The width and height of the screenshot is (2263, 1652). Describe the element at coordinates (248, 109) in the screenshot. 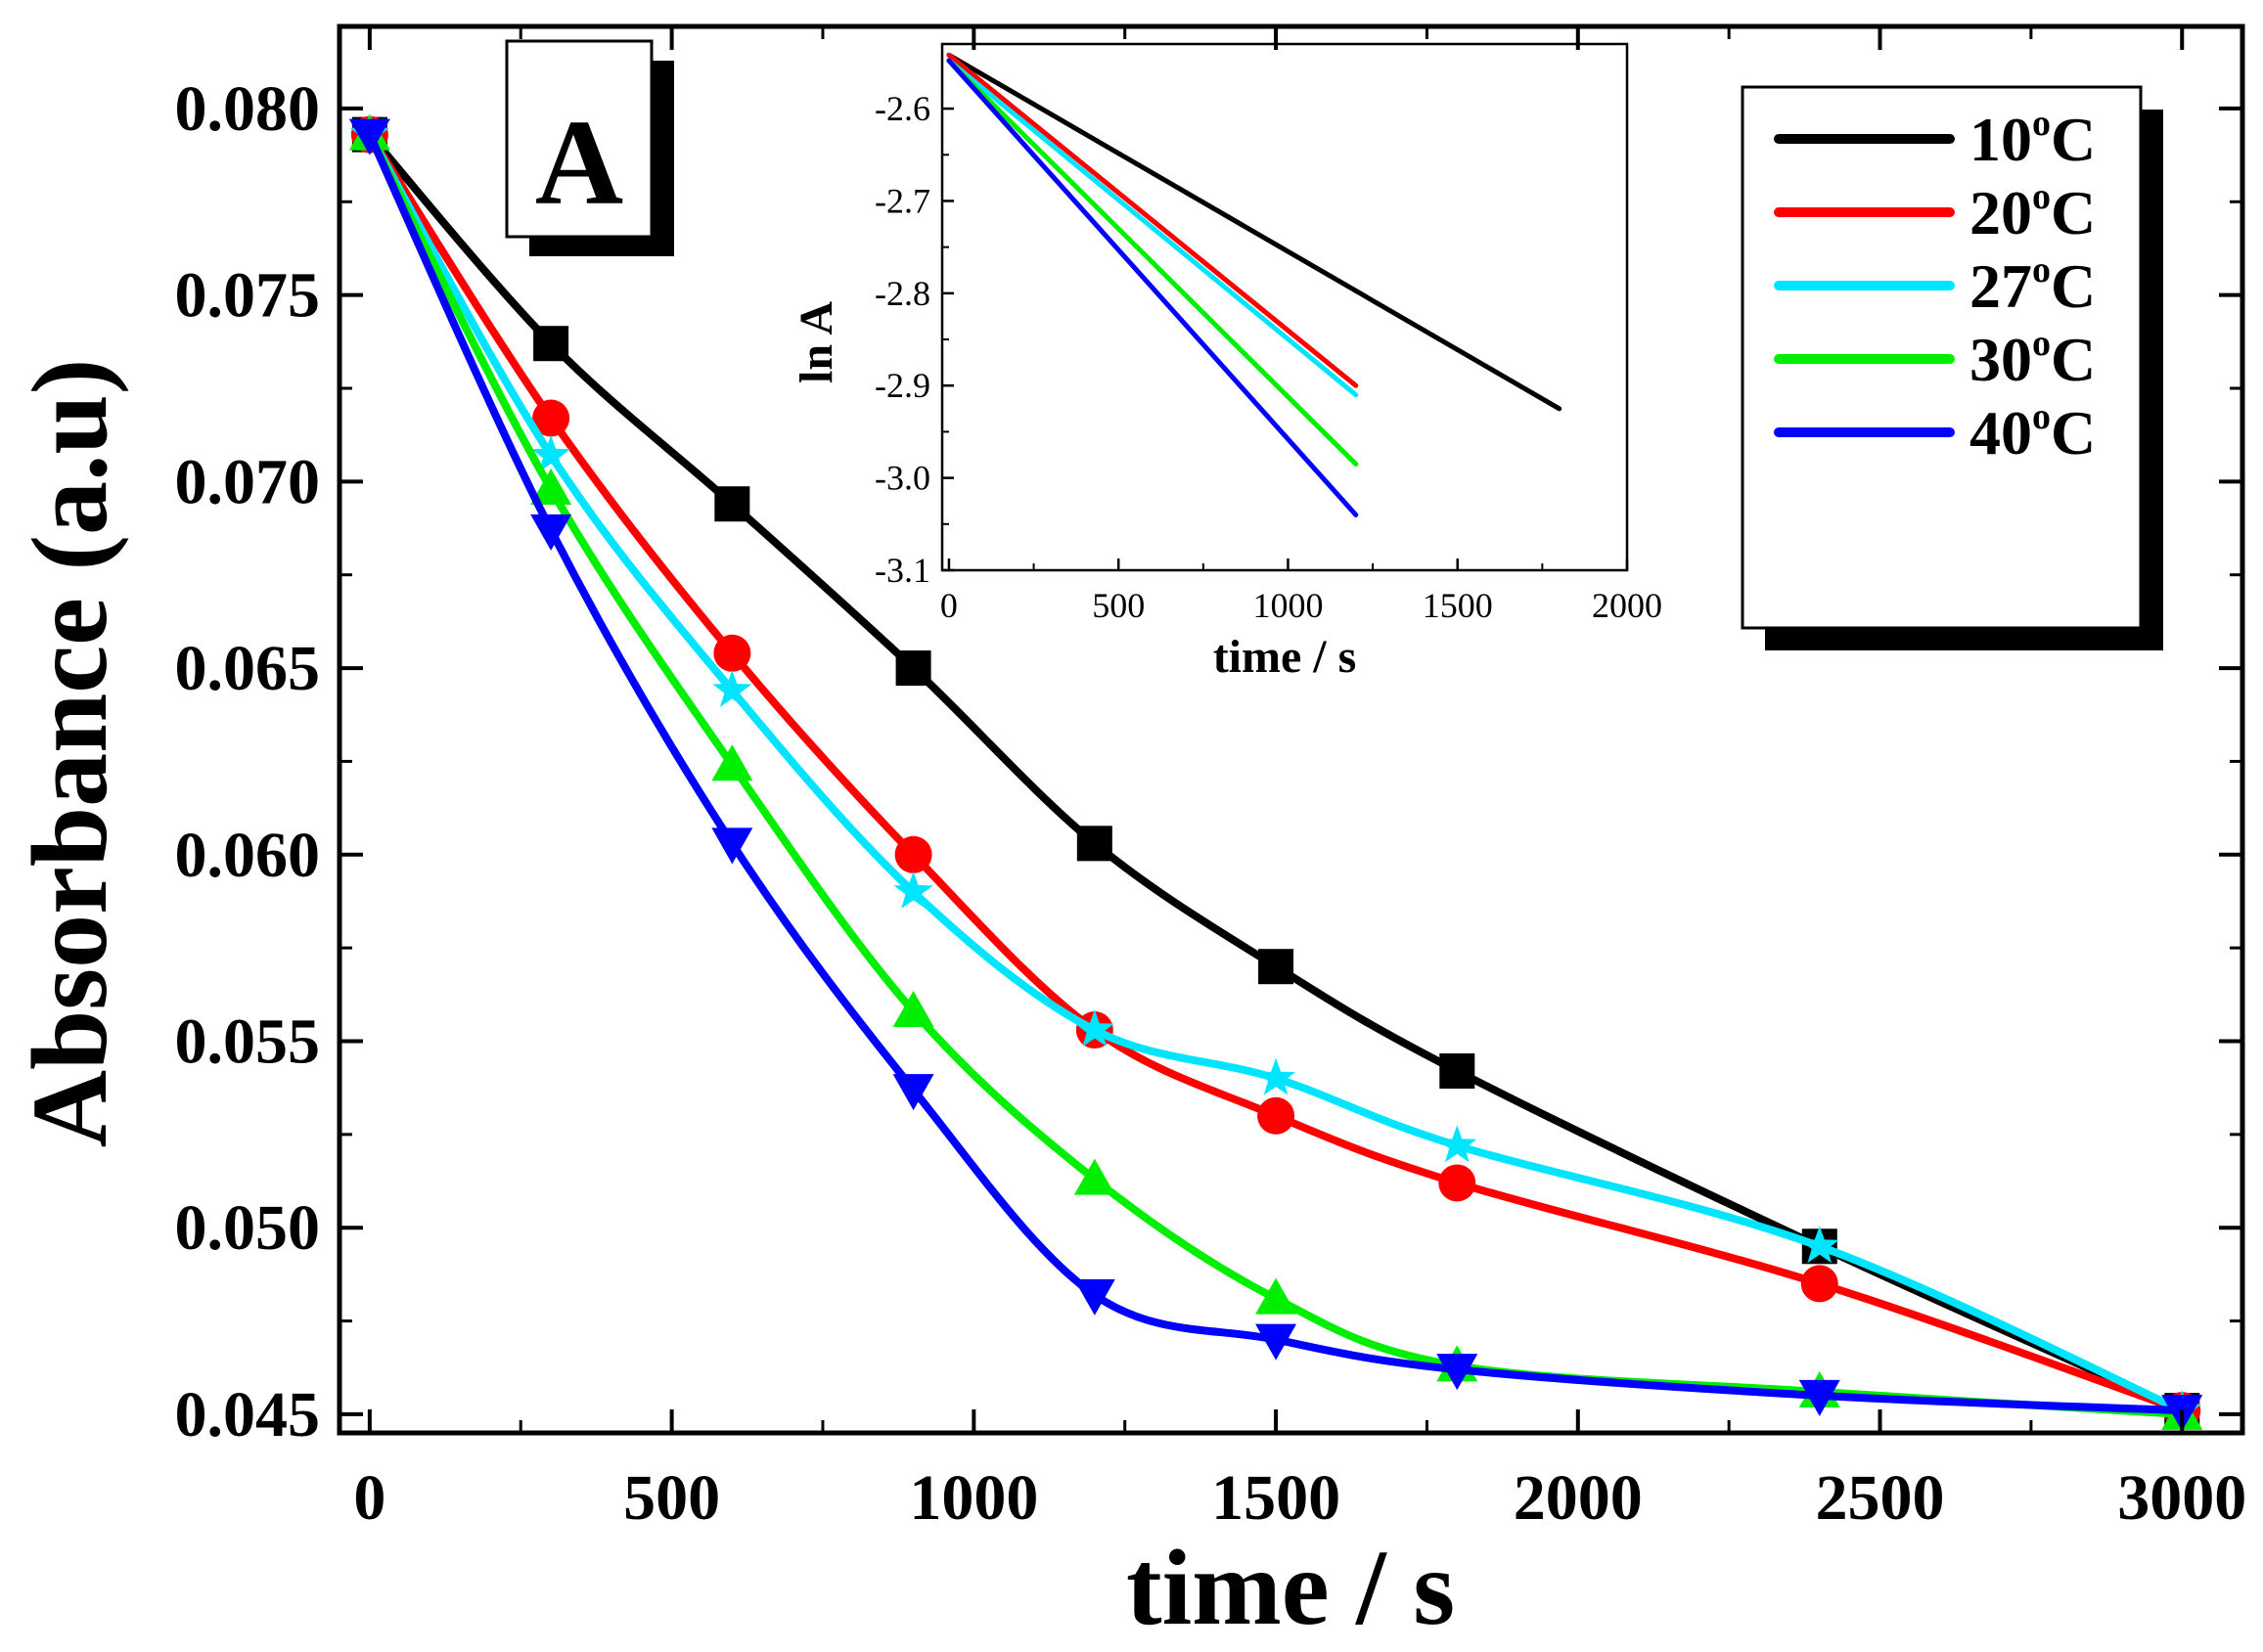

I see `y-tick-label: 0.080` at that location.